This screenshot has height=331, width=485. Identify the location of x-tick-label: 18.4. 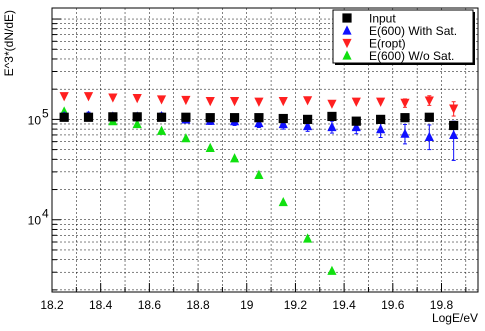
(101, 305).